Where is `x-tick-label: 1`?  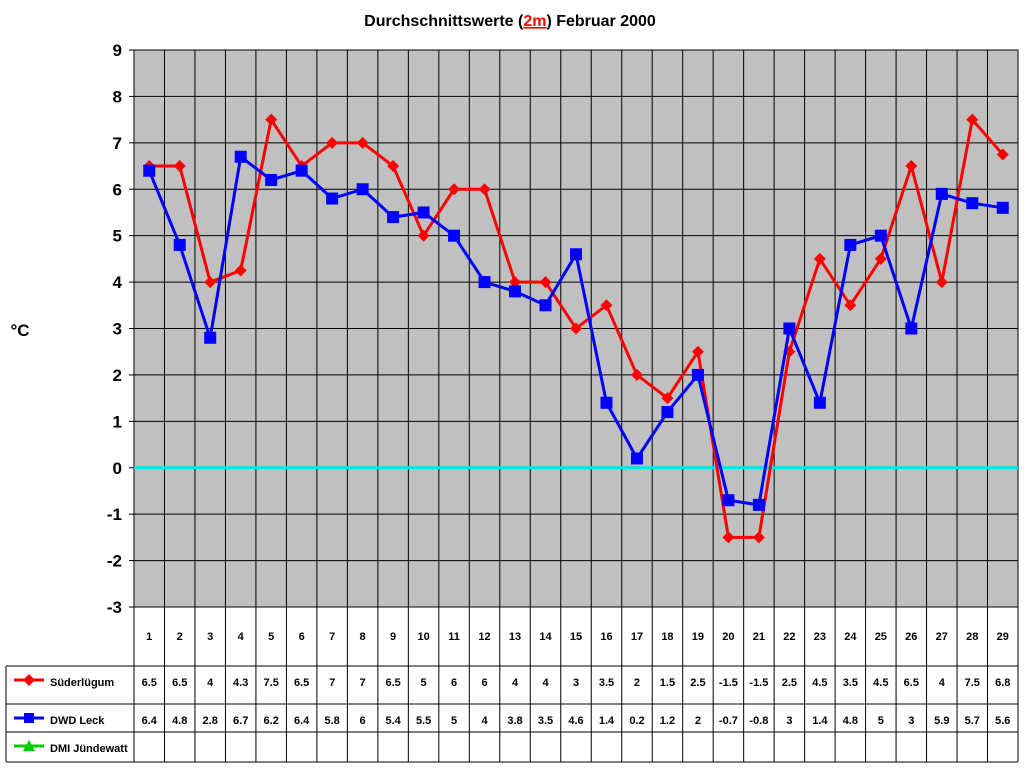 x-tick-label: 1 is located at coordinates (149, 637).